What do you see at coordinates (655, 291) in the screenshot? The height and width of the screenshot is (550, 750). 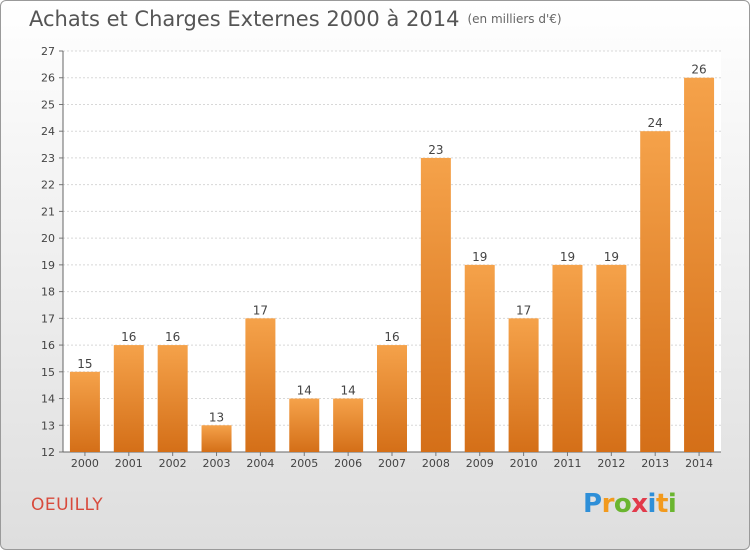 I see `bar-2013` at bounding box center [655, 291].